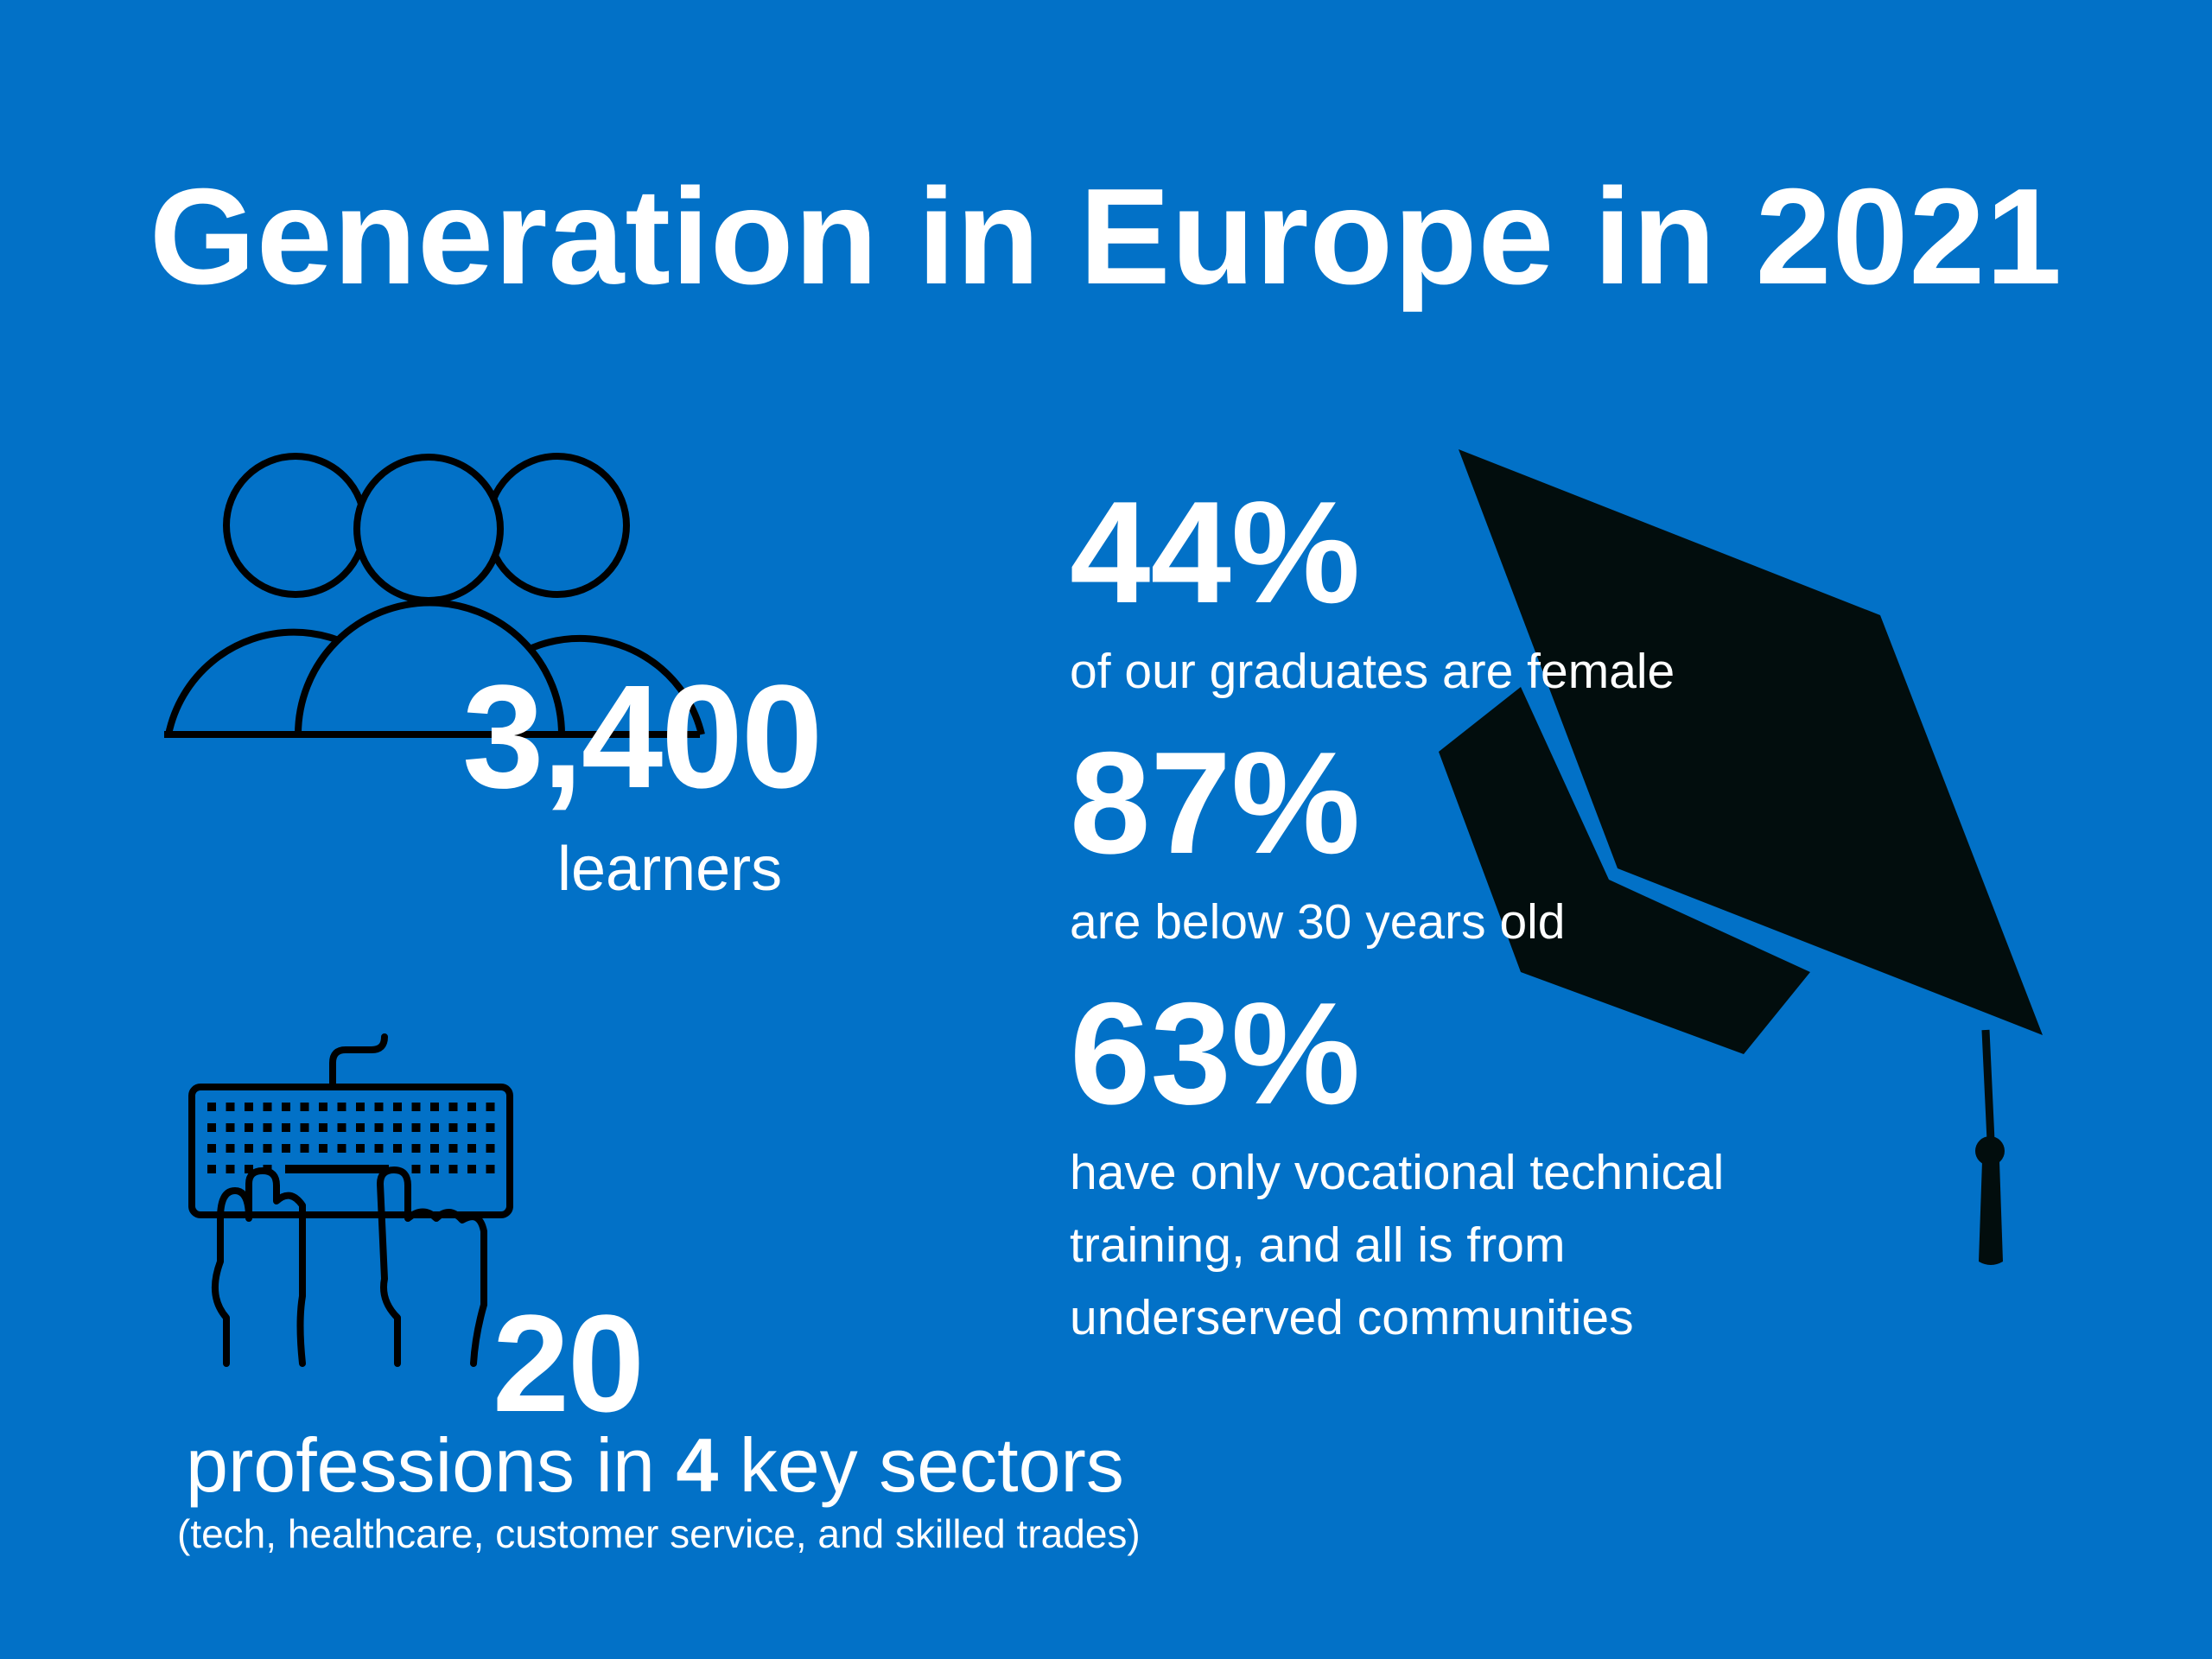 Image resolution: width=2212 pixels, height=1659 pixels. I want to click on professions-text-after: key sectors, so click(921, 1465).